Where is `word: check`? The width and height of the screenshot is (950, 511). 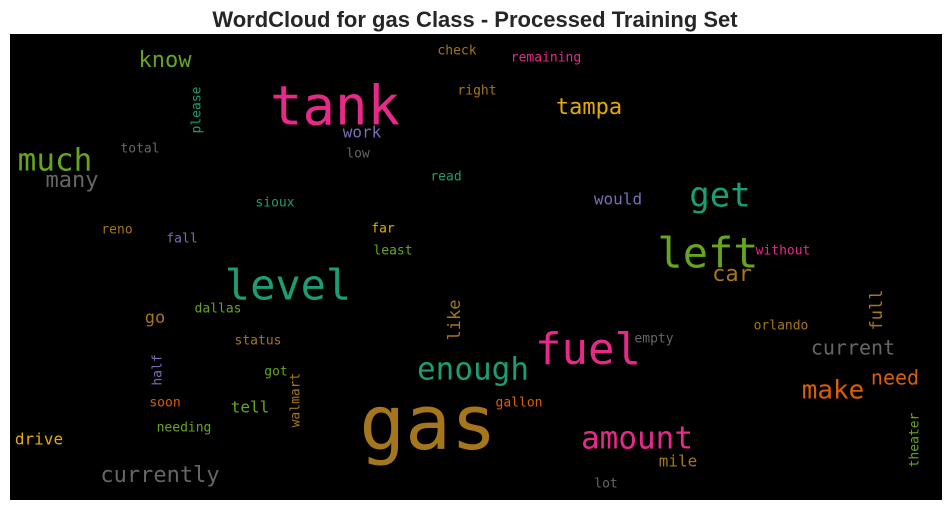
word: check is located at coordinates (456, 51).